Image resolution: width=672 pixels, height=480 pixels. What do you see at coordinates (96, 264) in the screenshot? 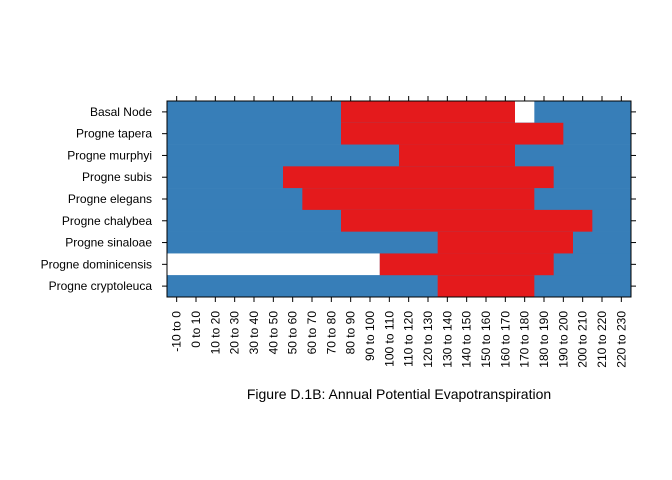
I see `y-tick-label: Progne dominicensis` at bounding box center [96, 264].